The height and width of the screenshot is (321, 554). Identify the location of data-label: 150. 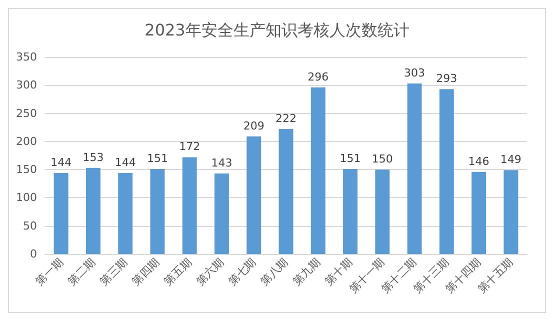
(382, 159).